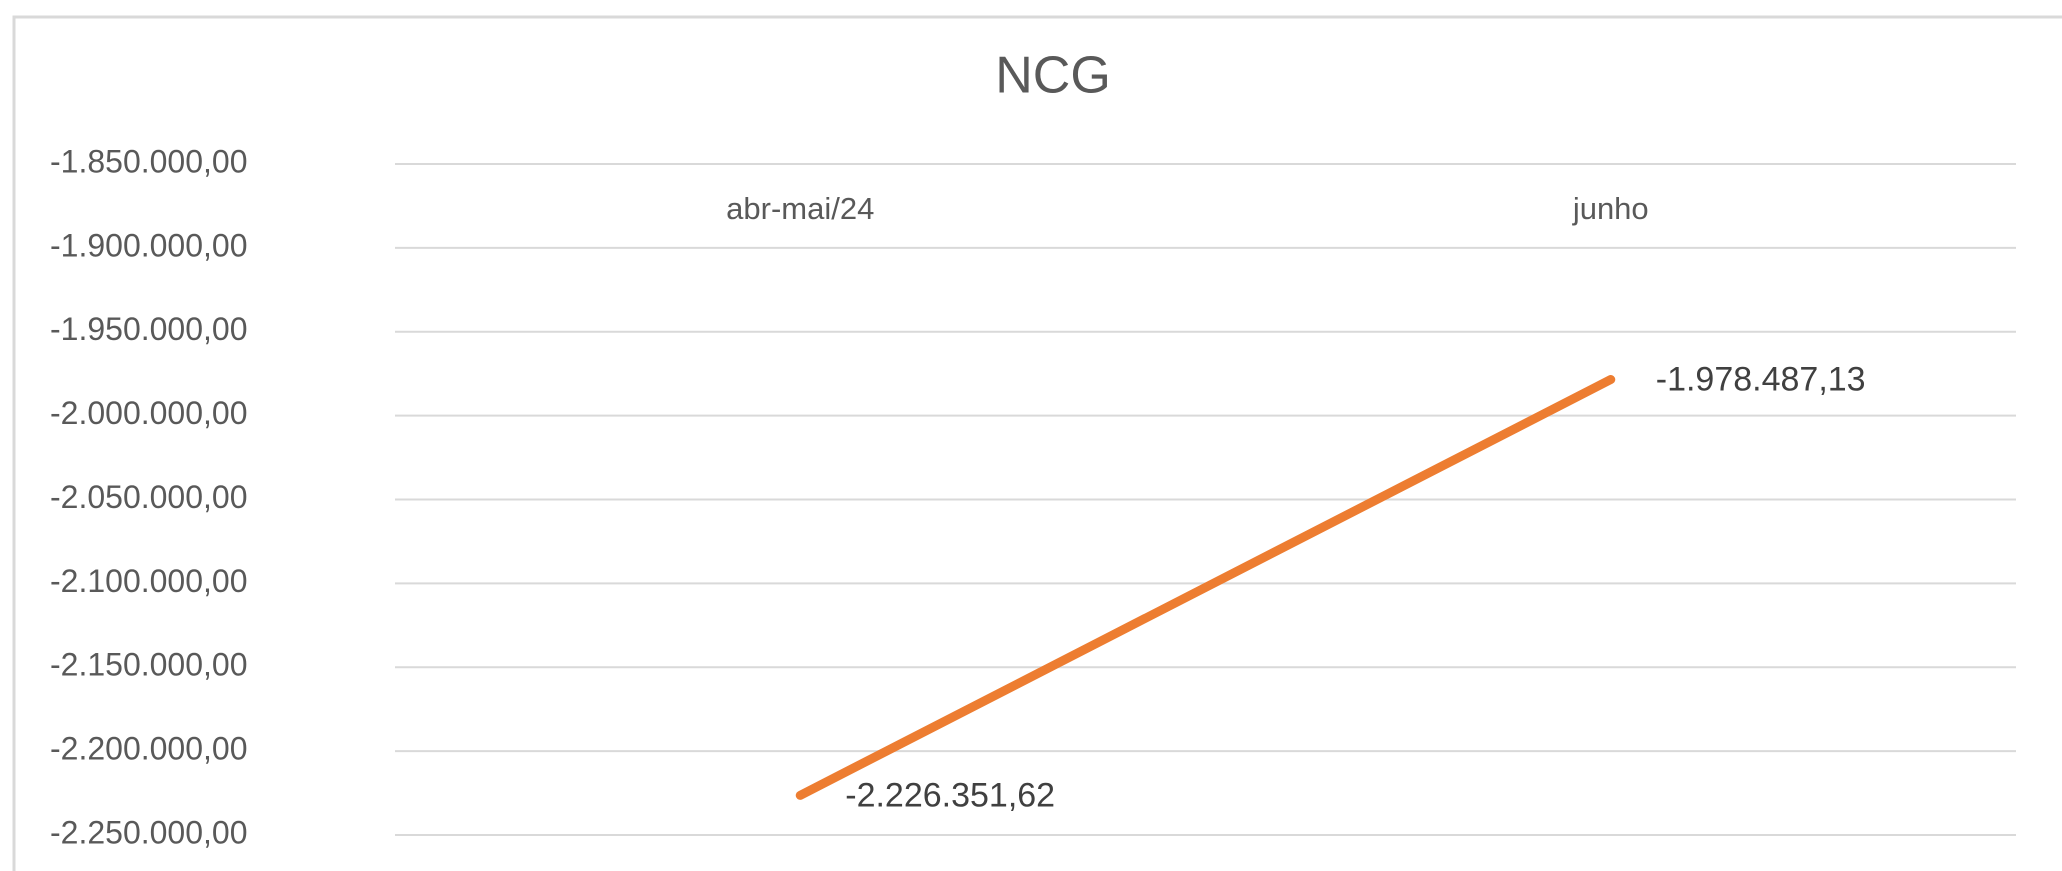 The image size is (2062, 871). I want to click on x-tick-label: junho, so click(1610, 208).